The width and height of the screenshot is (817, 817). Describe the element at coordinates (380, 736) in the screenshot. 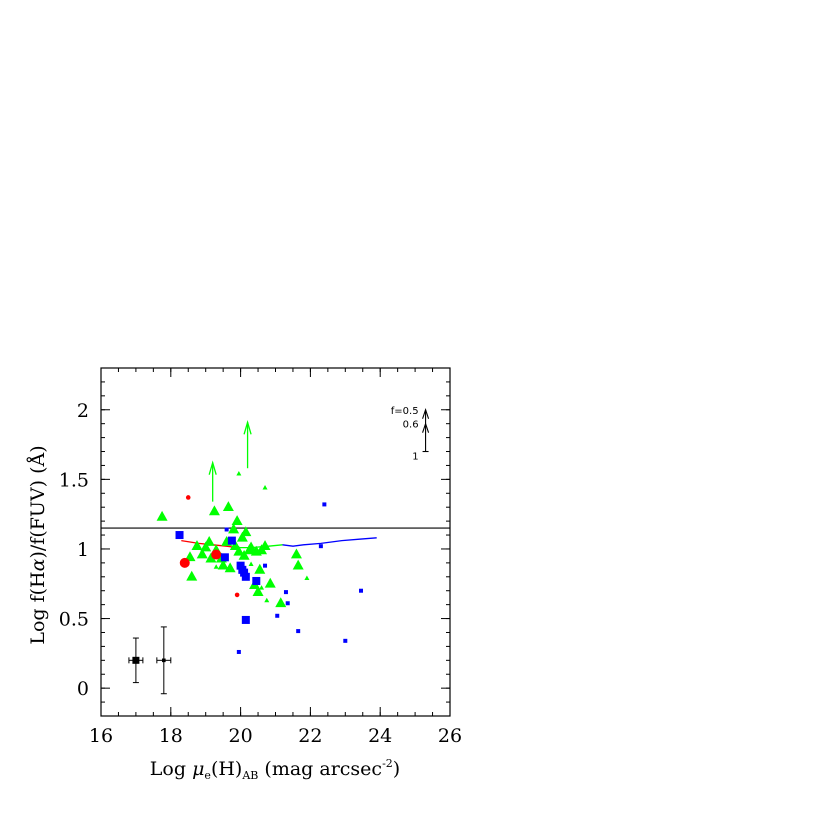

I see `x-tick-label: 24` at that location.